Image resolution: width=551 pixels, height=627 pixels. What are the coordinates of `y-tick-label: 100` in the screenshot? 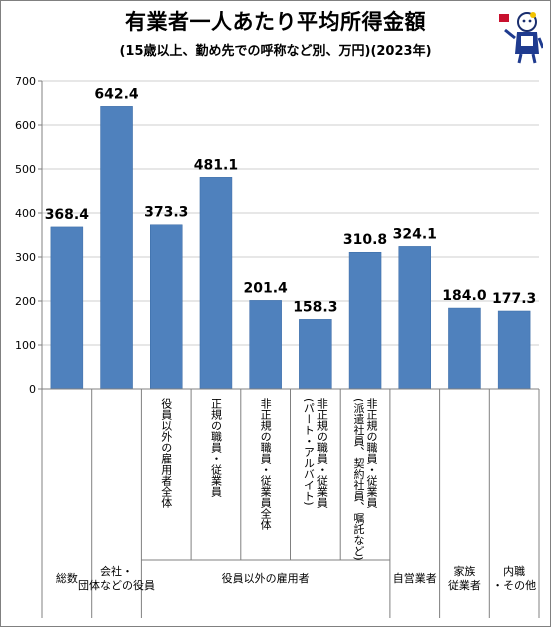 It's located at (25, 345).